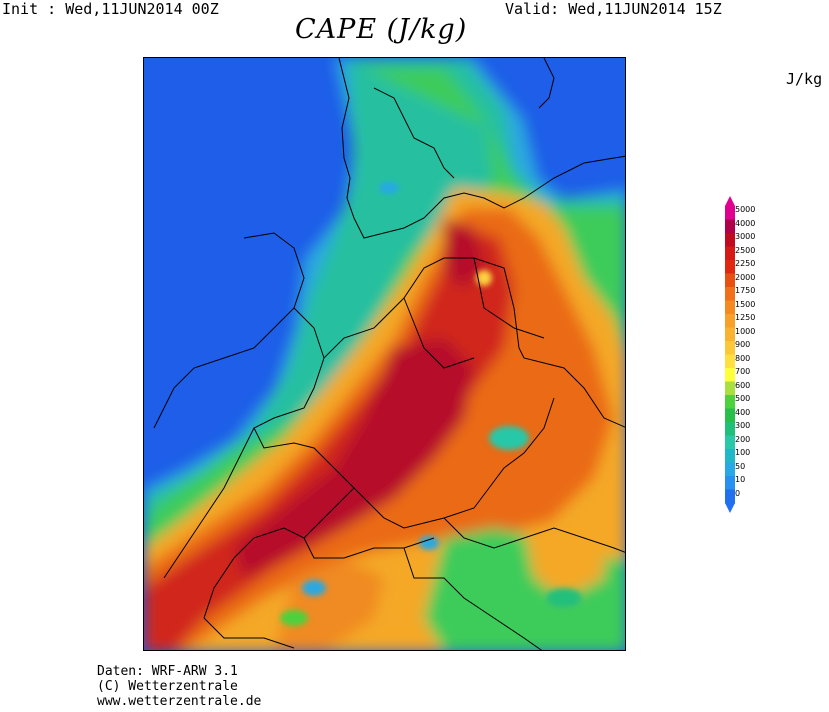  What do you see at coordinates (745, 277) in the screenshot?
I see `legend-label: 2000` at bounding box center [745, 277].